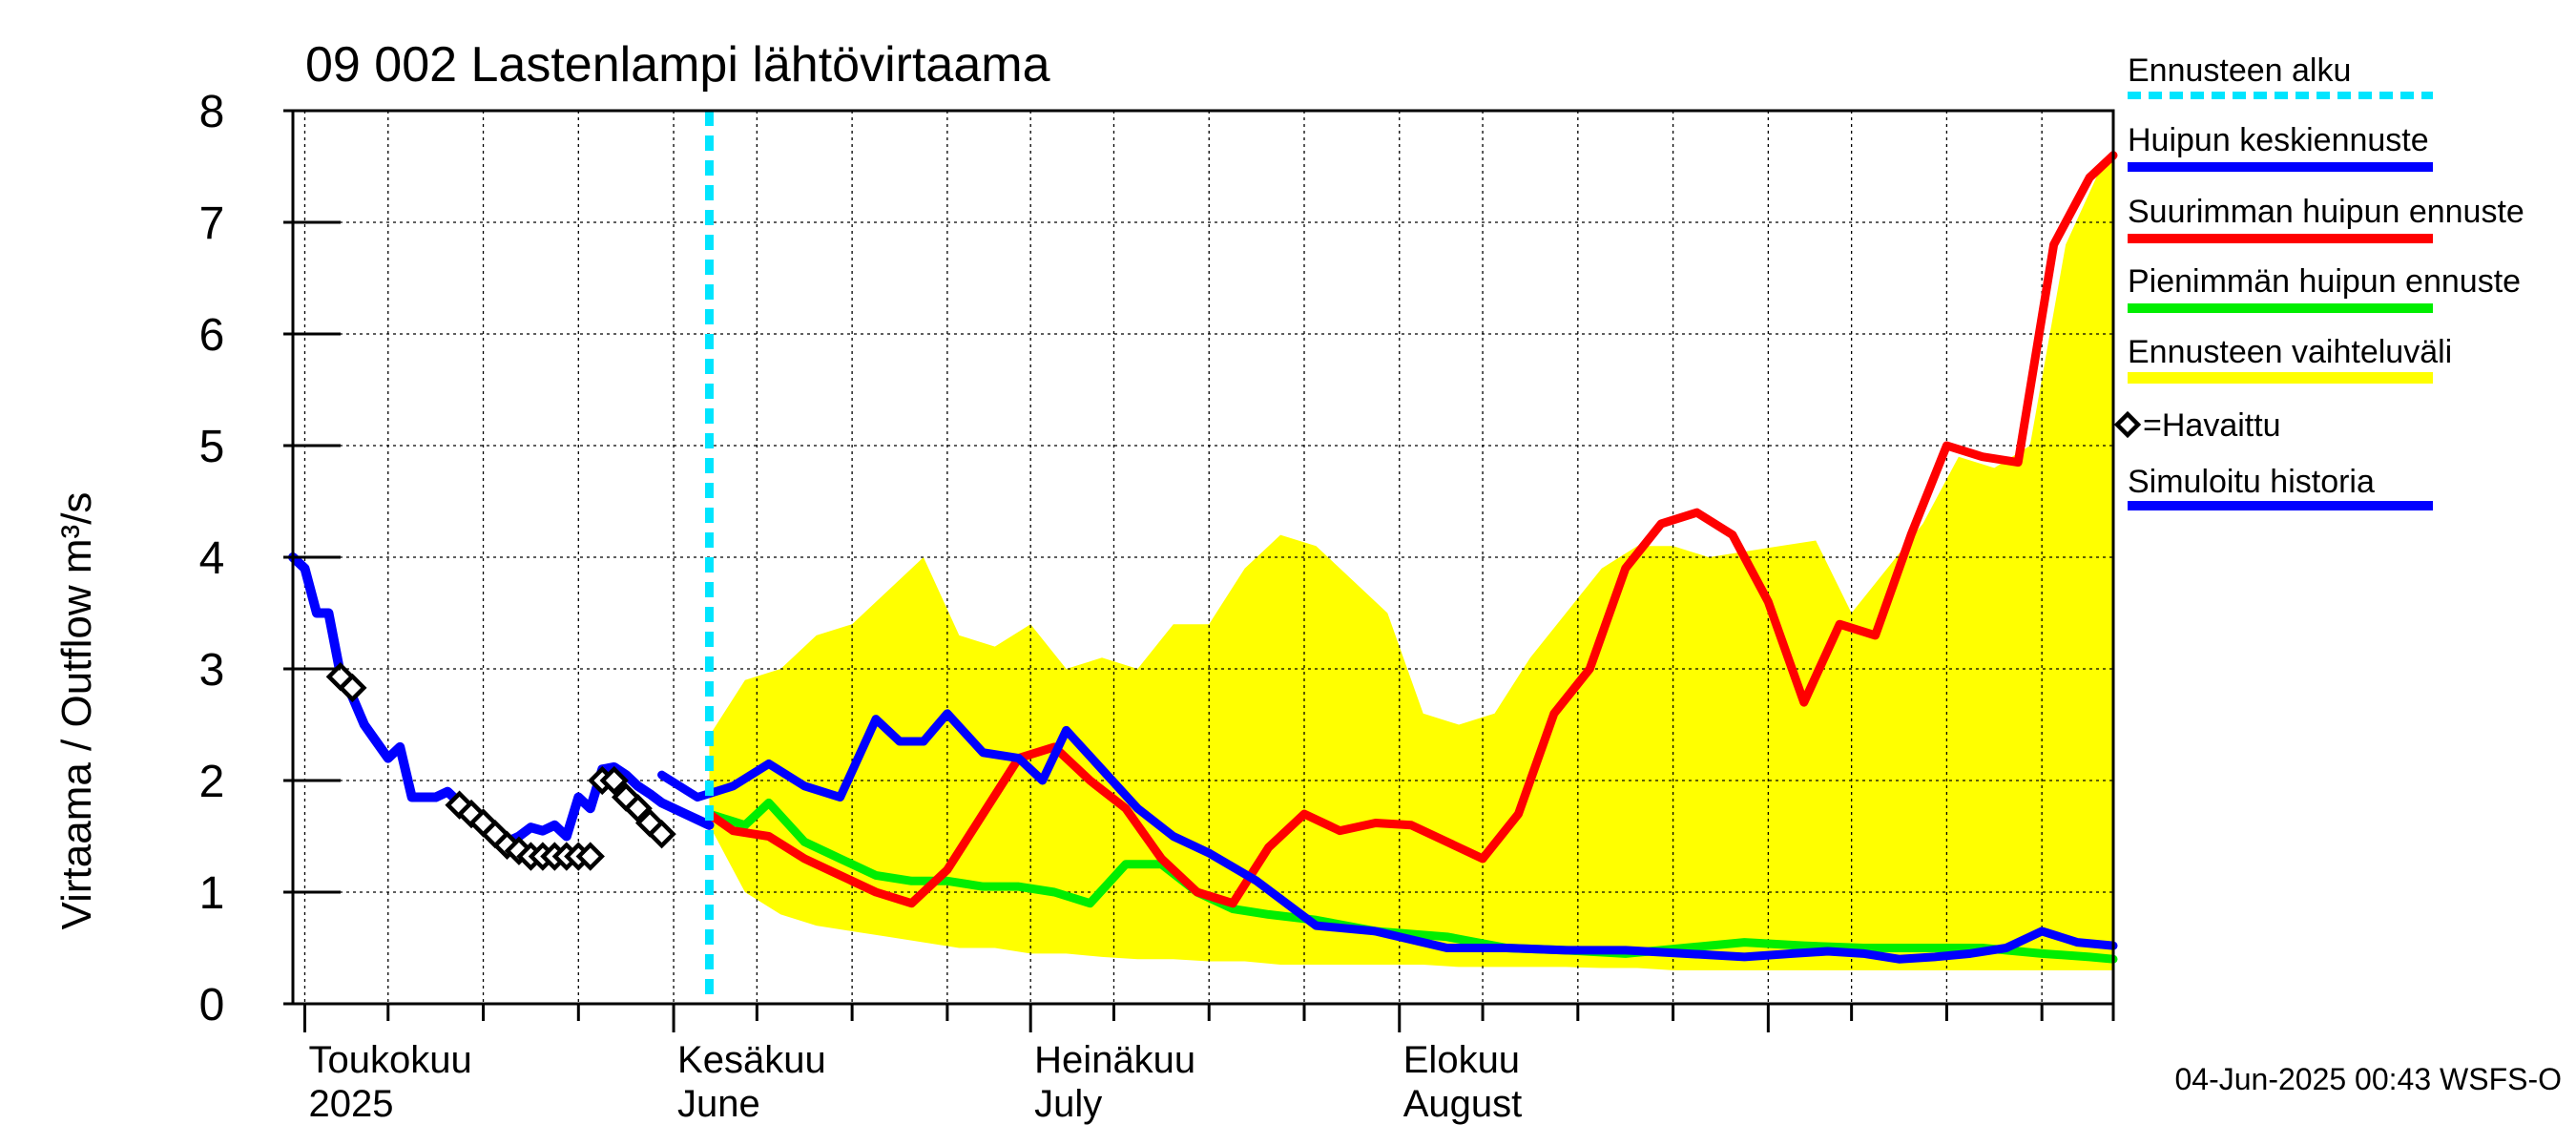 This screenshot has width=2576, height=1145. Describe the element at coordinates (2212, 425) in the screenshot. I see `legend-label: =Havaittu` at that location.